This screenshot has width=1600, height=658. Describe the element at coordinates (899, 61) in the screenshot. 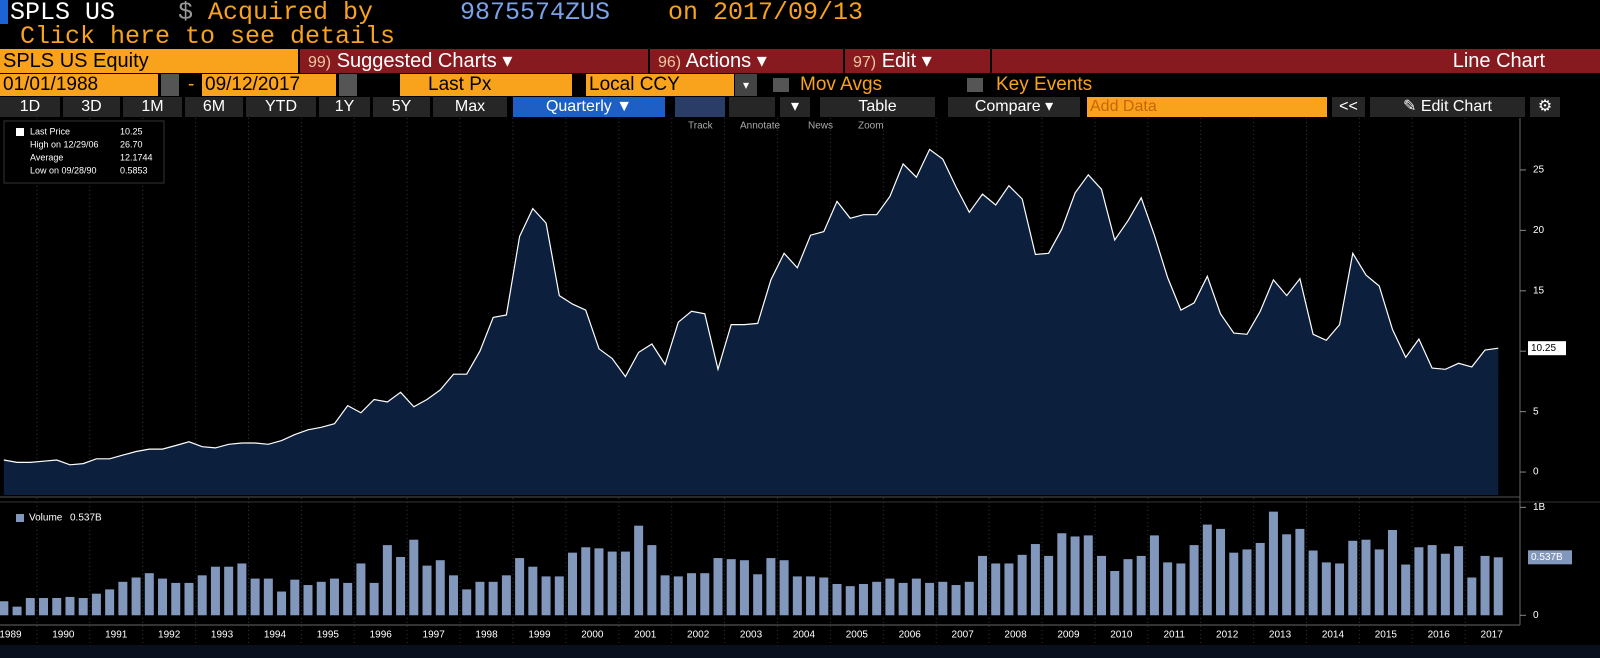

I see `menu-label: Edit` at that location.